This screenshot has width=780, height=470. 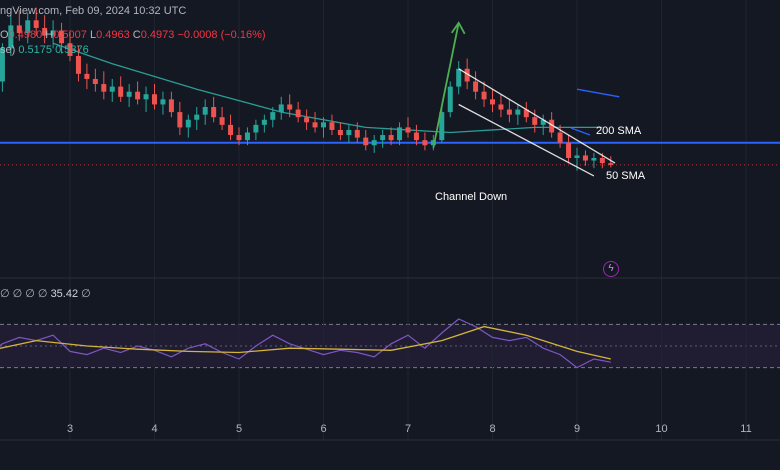 What do you see at coordinates (745, 429) in the screenshot?
I see `x-tick-label: 11` at bounding box center [745, 429].